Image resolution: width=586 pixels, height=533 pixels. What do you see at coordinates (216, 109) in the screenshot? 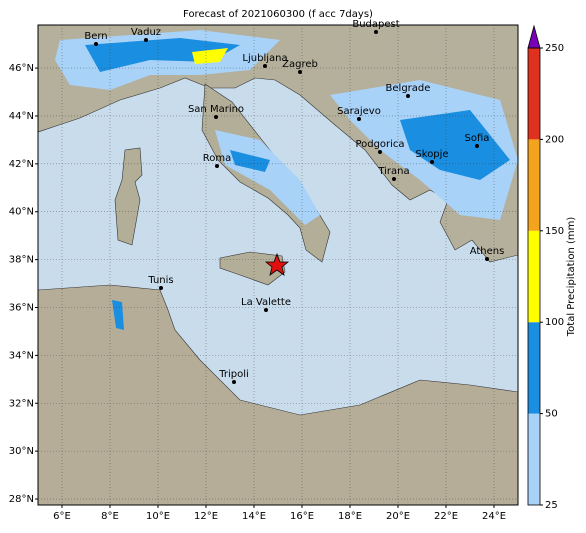
I see `city-label: San Marino` at bounding box center [216, 109].